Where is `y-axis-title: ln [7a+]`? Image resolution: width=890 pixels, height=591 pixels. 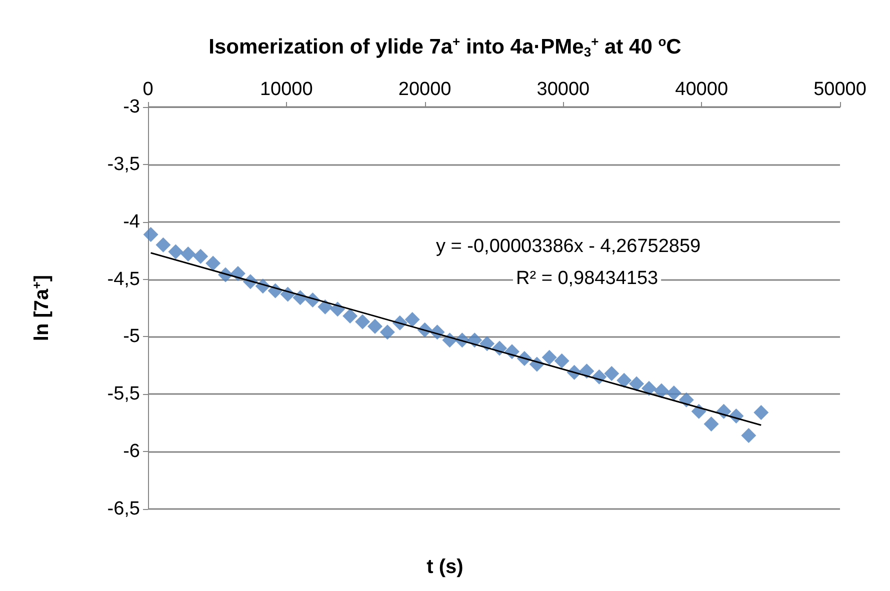 y-axis-title: ln [7a+] is located at coordinates (41, 308).